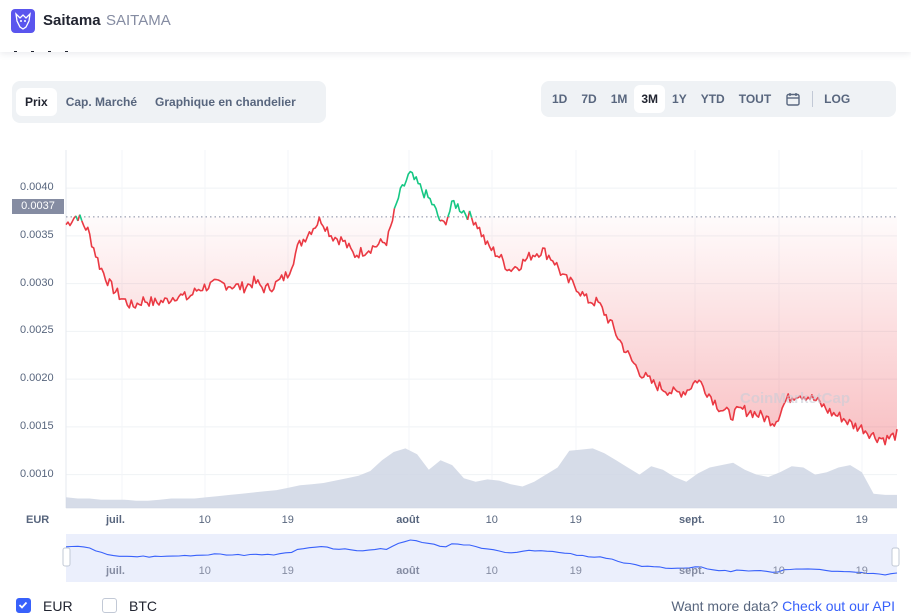 The width and height of the screenshot is (911, 615). I want to click on partial-header-content, so click(49, 48).